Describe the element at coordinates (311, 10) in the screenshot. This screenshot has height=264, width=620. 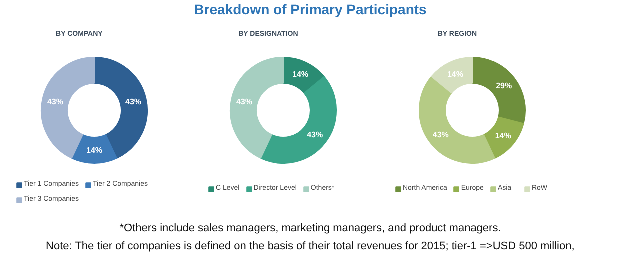
I see `text: Breakdown of Primary Participants` at that location.